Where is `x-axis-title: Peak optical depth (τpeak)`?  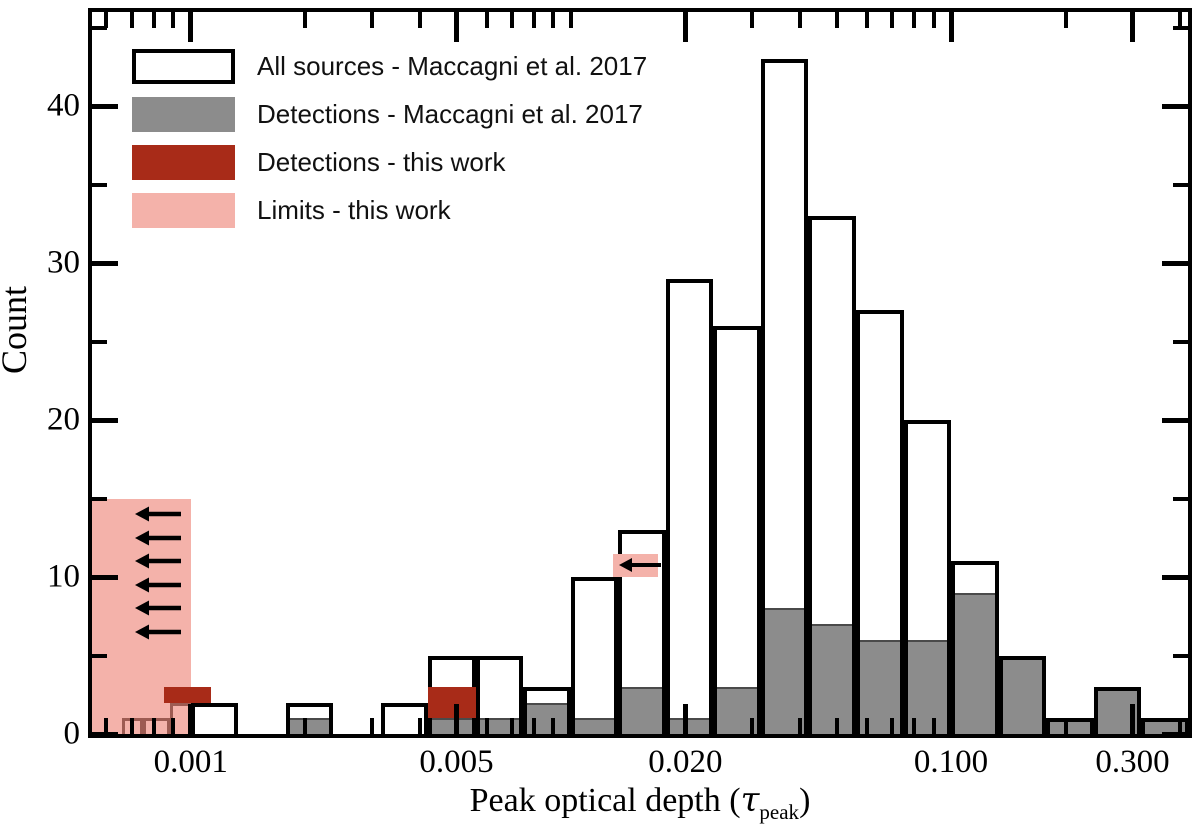 x-axis-title: Peak optical depth (τpeak) is located at coordinates (640, 802).